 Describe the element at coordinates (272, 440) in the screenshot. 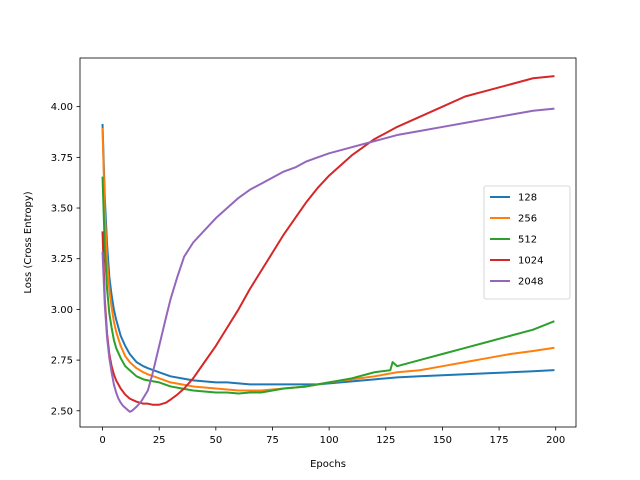

I see `x-tick-label: 75` at that location.